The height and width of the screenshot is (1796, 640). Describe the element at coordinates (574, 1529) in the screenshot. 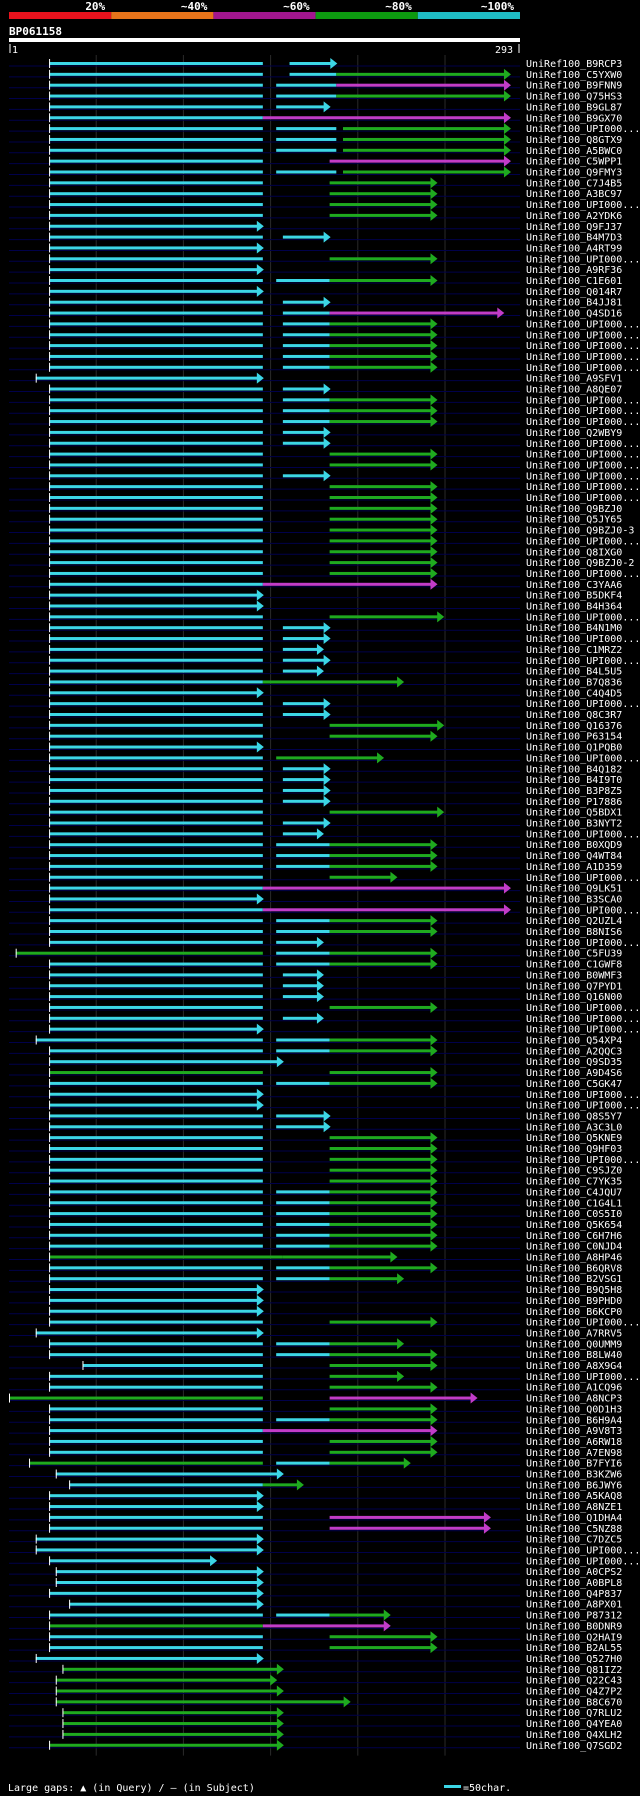

I see `hit-label: UniRef100_C5NZ88` at that location.